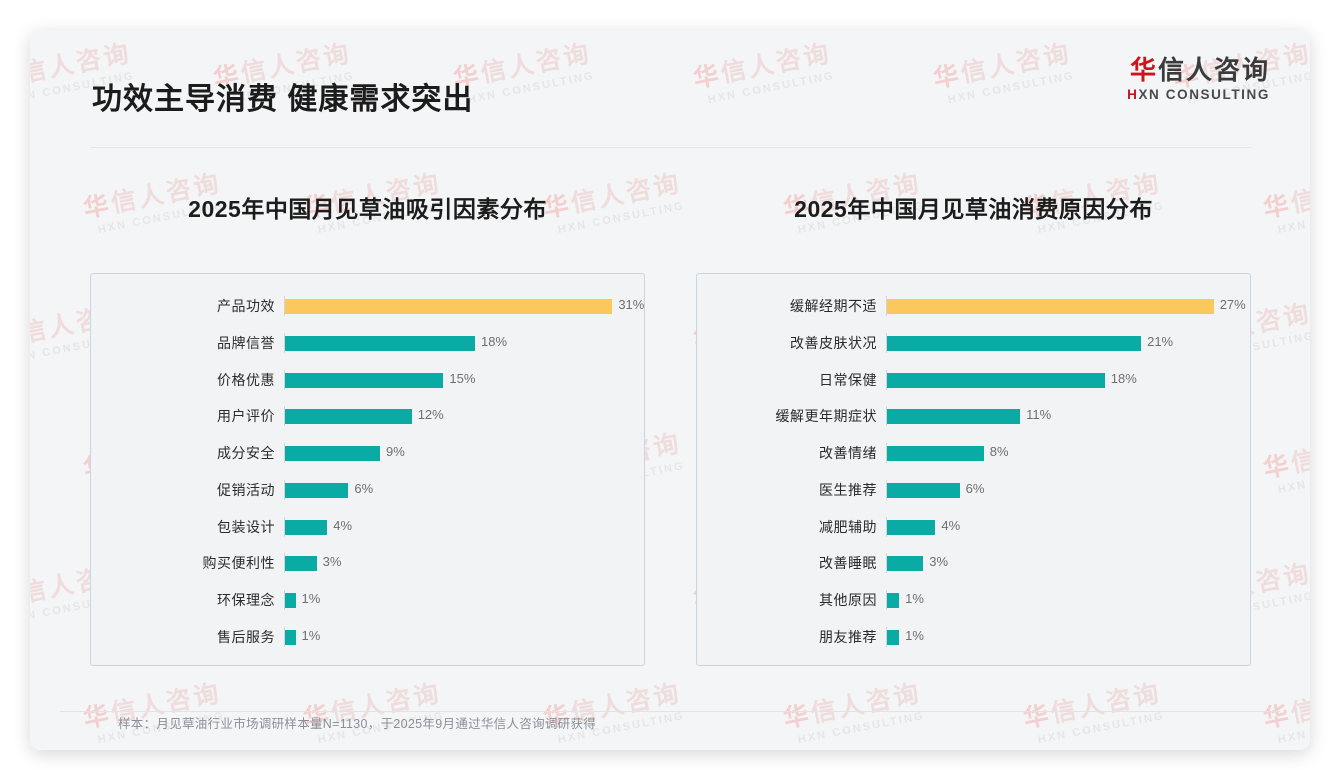 The width and height of the screenshot is (1340, 780). Describe the element at coordinates (670, 76) in the screenshot. I see `slide-header: 功效主导消费 健康需求突出 华信人咨询 HXN CONSULTING` at that location.